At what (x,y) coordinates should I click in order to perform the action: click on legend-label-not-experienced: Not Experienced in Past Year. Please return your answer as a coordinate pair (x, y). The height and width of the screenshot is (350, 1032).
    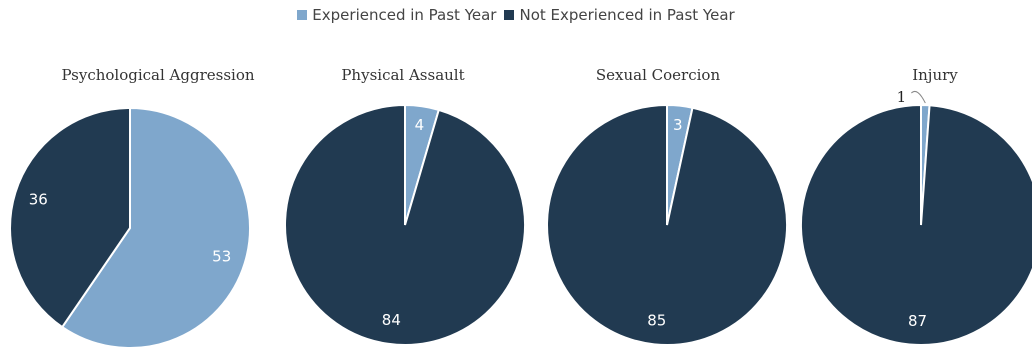
    Looking at the image, I should click on (627, 15).